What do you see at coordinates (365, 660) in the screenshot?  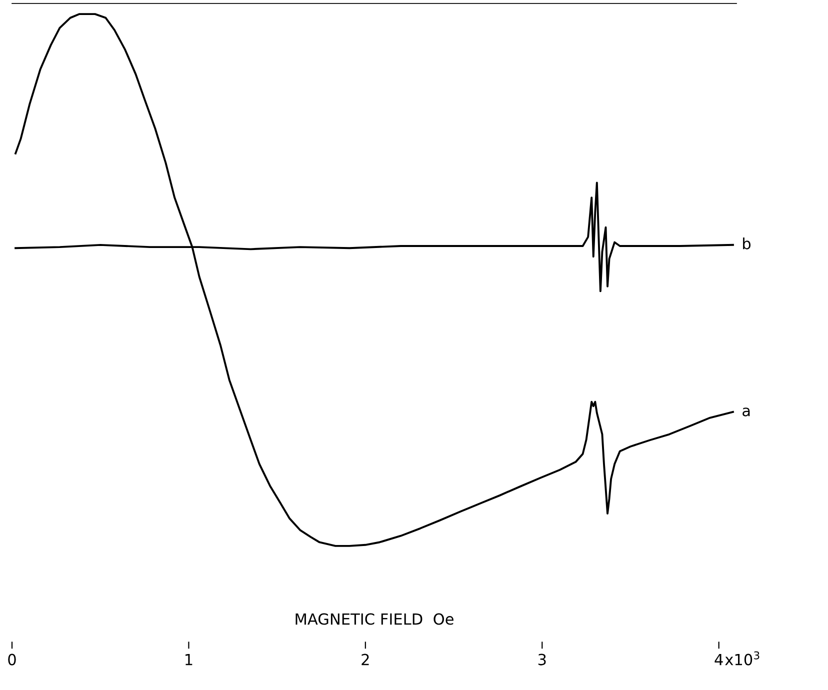 I see `x-tick-label: 2` at bounding box center [365, 660].